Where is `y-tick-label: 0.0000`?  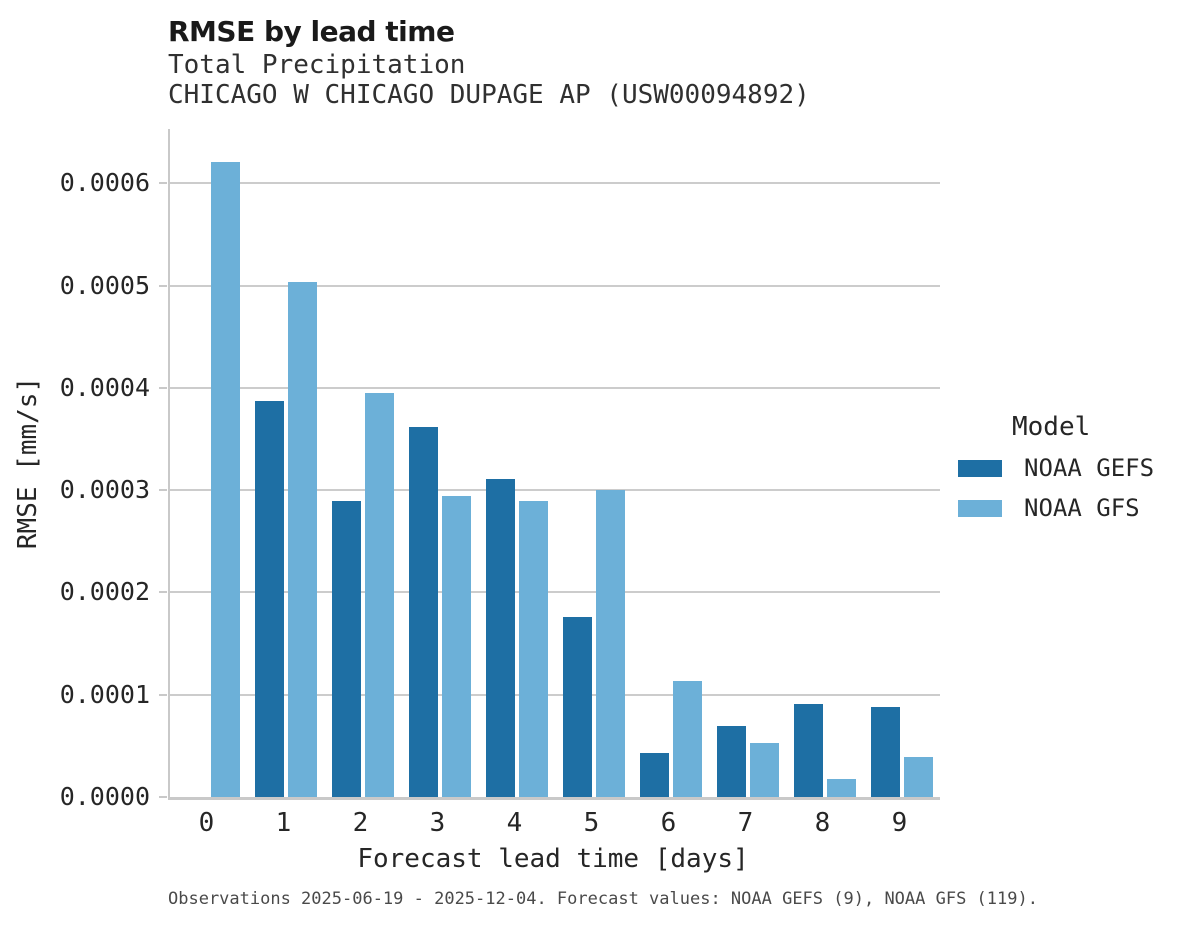 y-tick-label: 0.0000 is located at coordinates (104, 796).